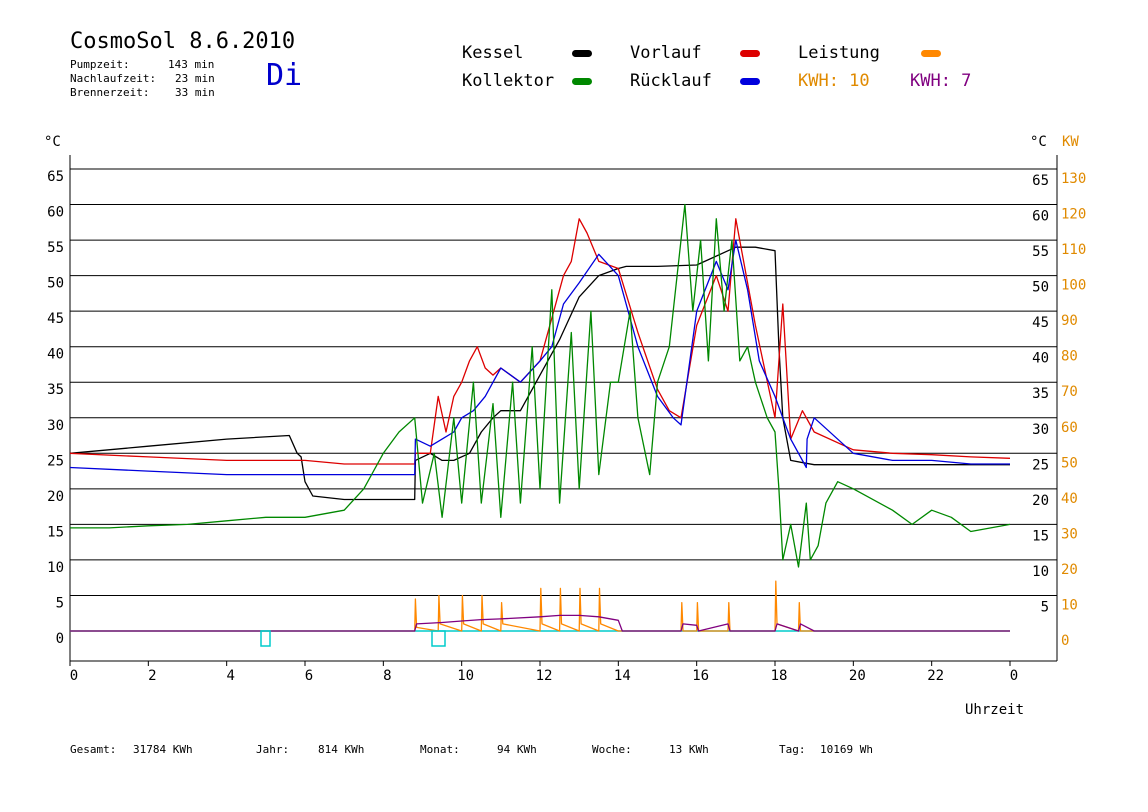 Image resolution: width=1148 pixels, height=812 pixels. I want to click on y-tick-right-temp: 55, so click(1040, 252).